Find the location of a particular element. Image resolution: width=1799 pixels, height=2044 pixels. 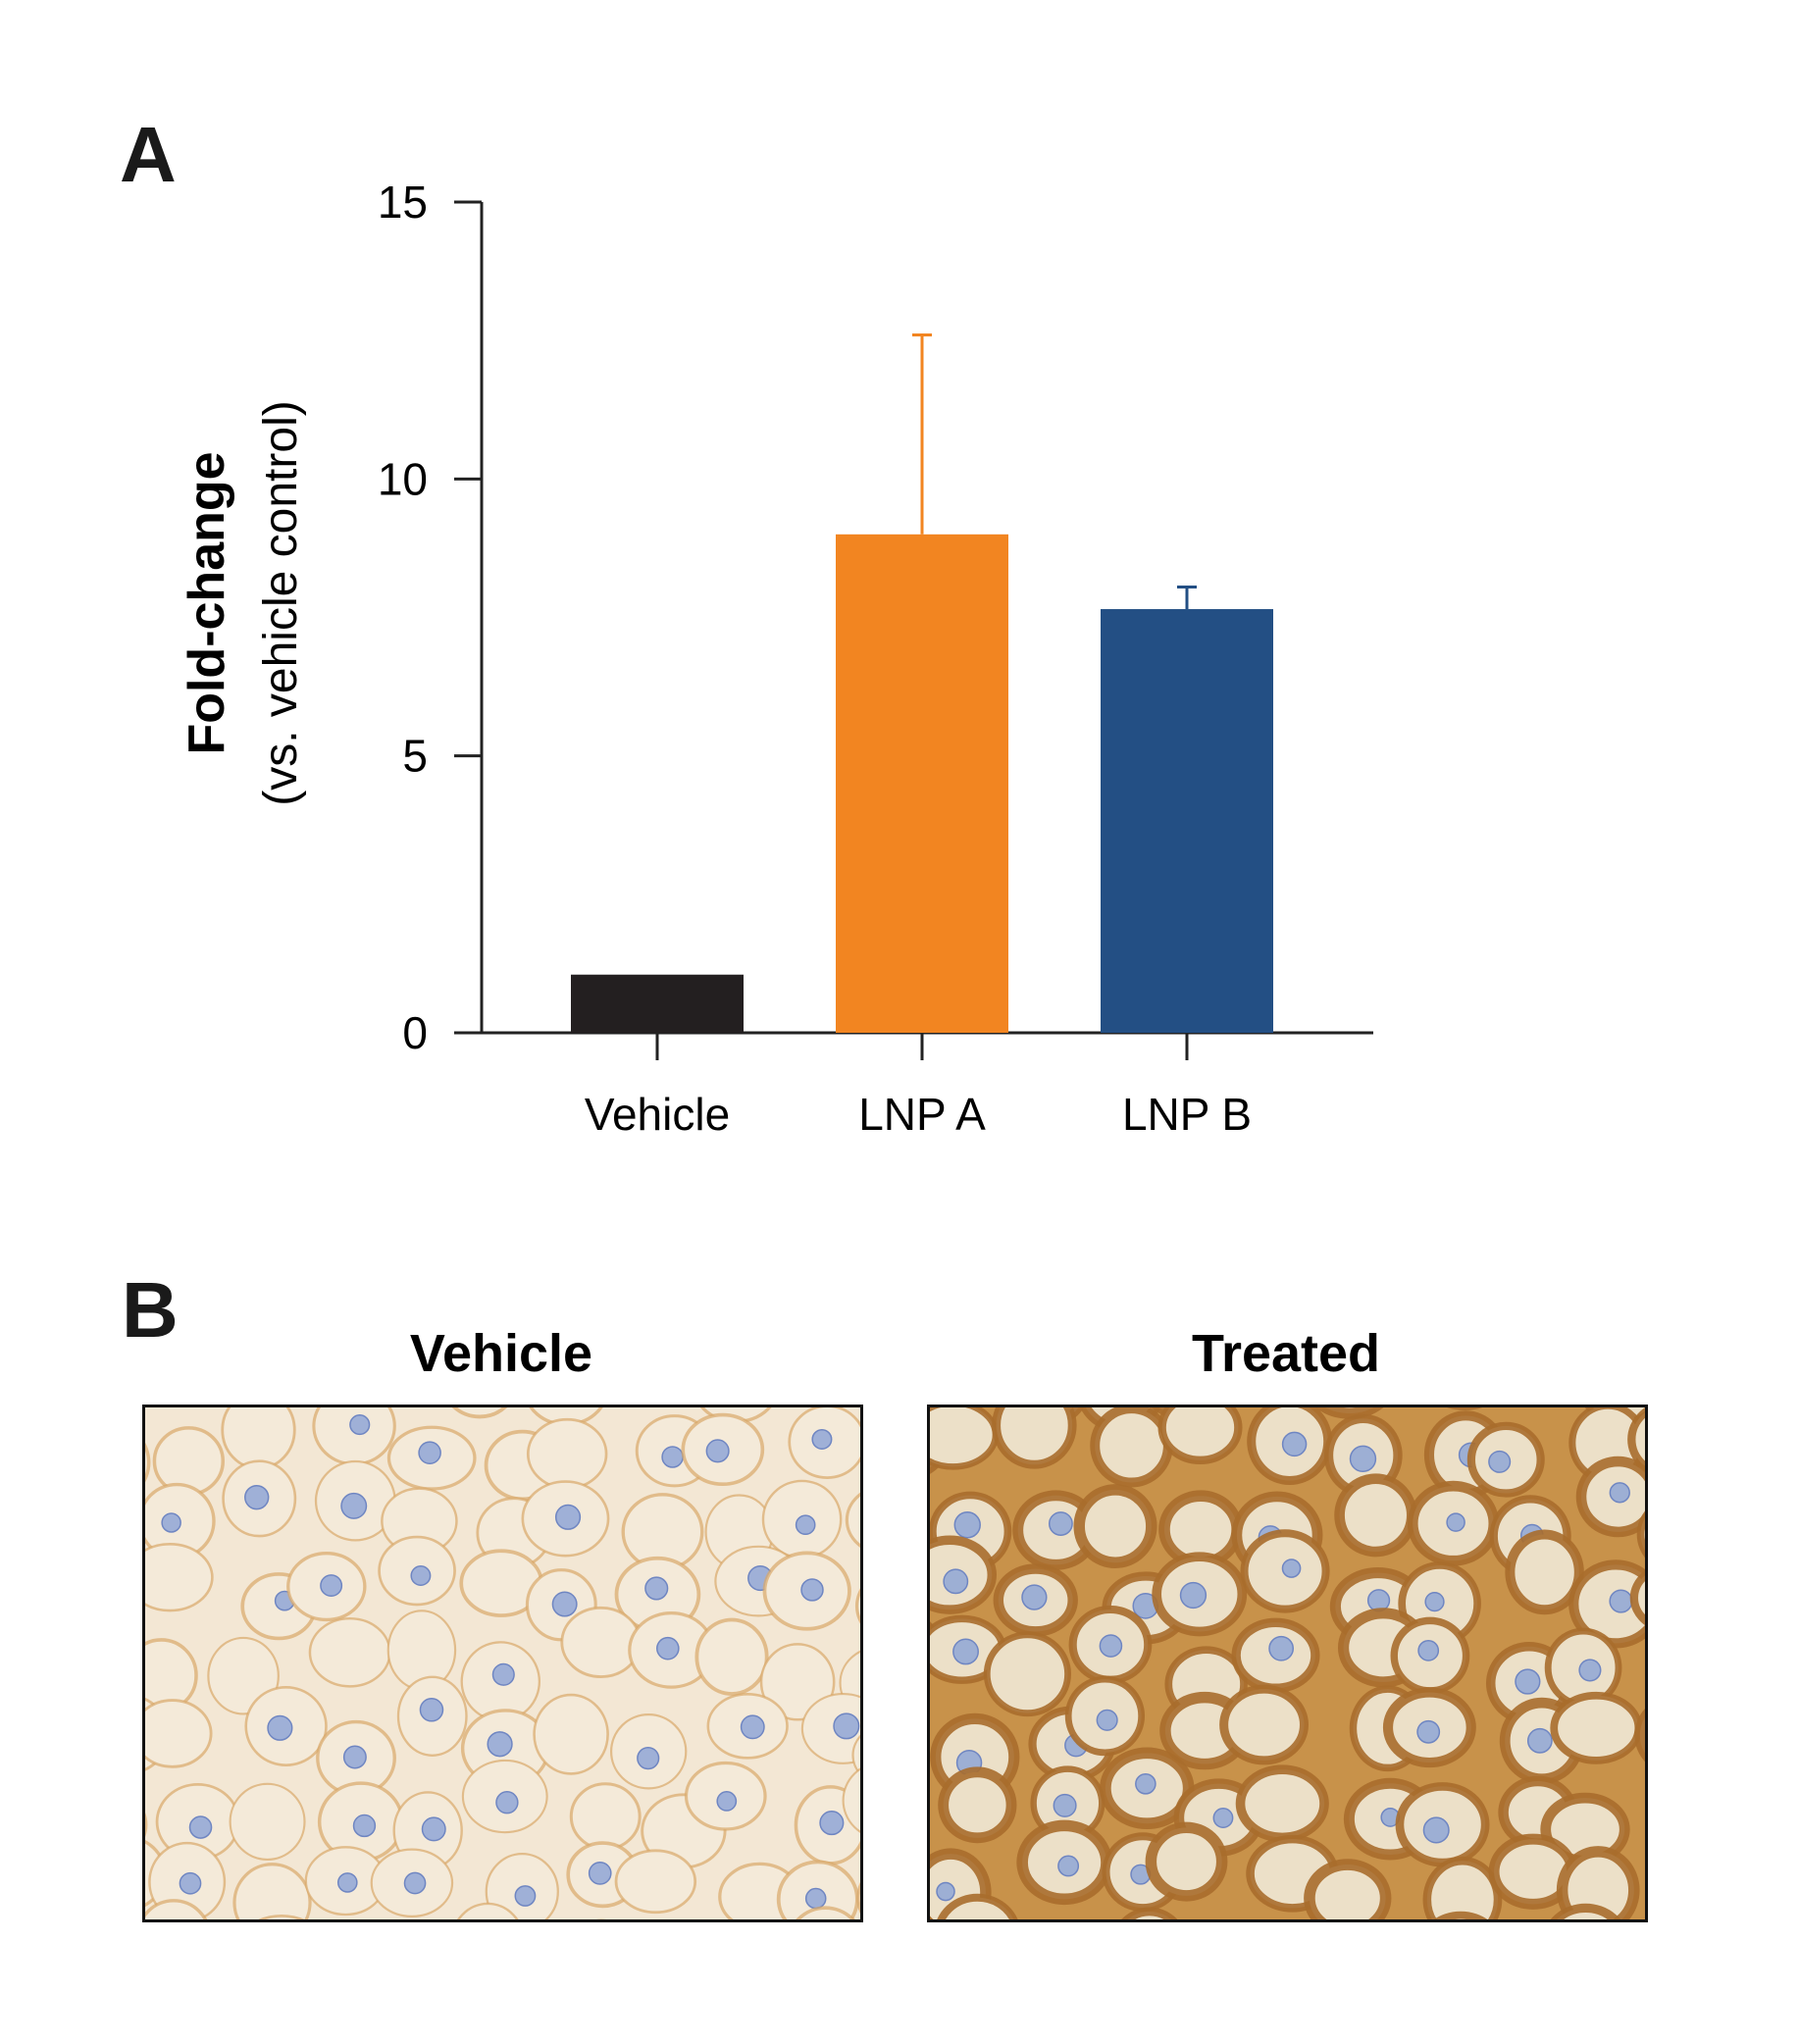

y-axis: 0 5 10 15 is located at coordinates (431, 617).